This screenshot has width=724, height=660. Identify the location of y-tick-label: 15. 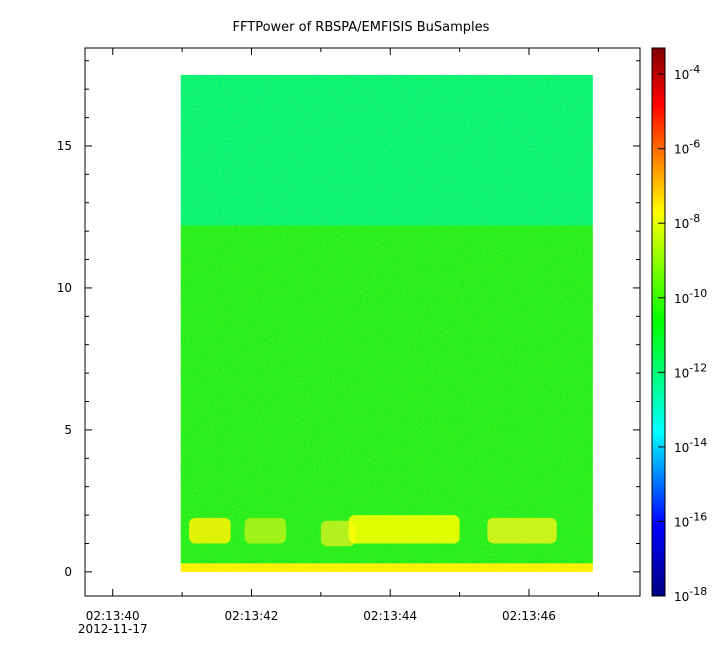
(64, 146).